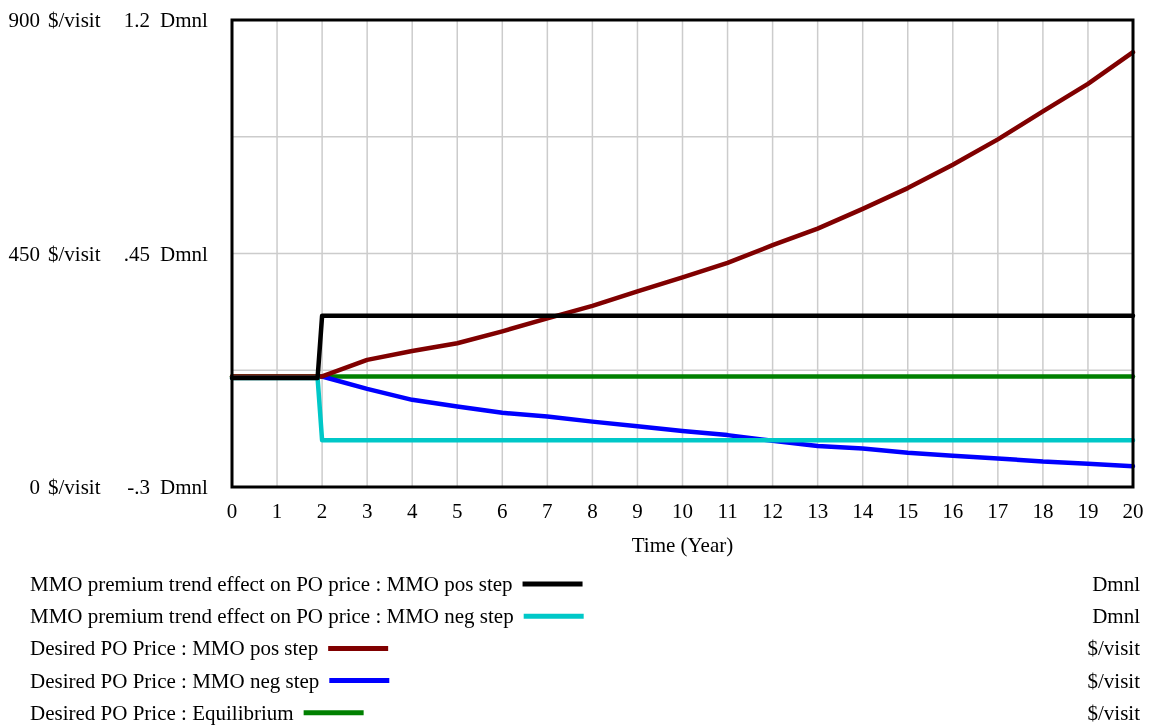  What do you see at coordinates (232, 511) in the screenshot?
I see `x-tick-label: 0` at bounding box center [232, 511].